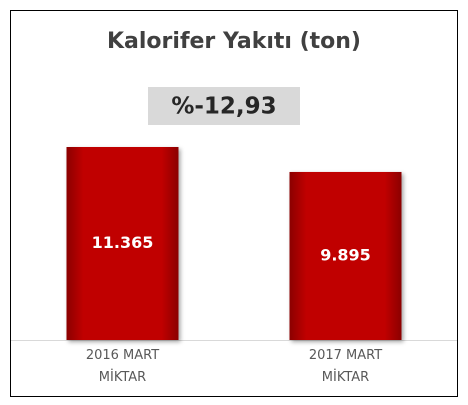 This screenshot has width=468, height=405. What do you see at coordinates (122, 366) in the screenshot?
I see `x-tick-label: 2016 MART MİKTAR` at bounding box center [122, 366].